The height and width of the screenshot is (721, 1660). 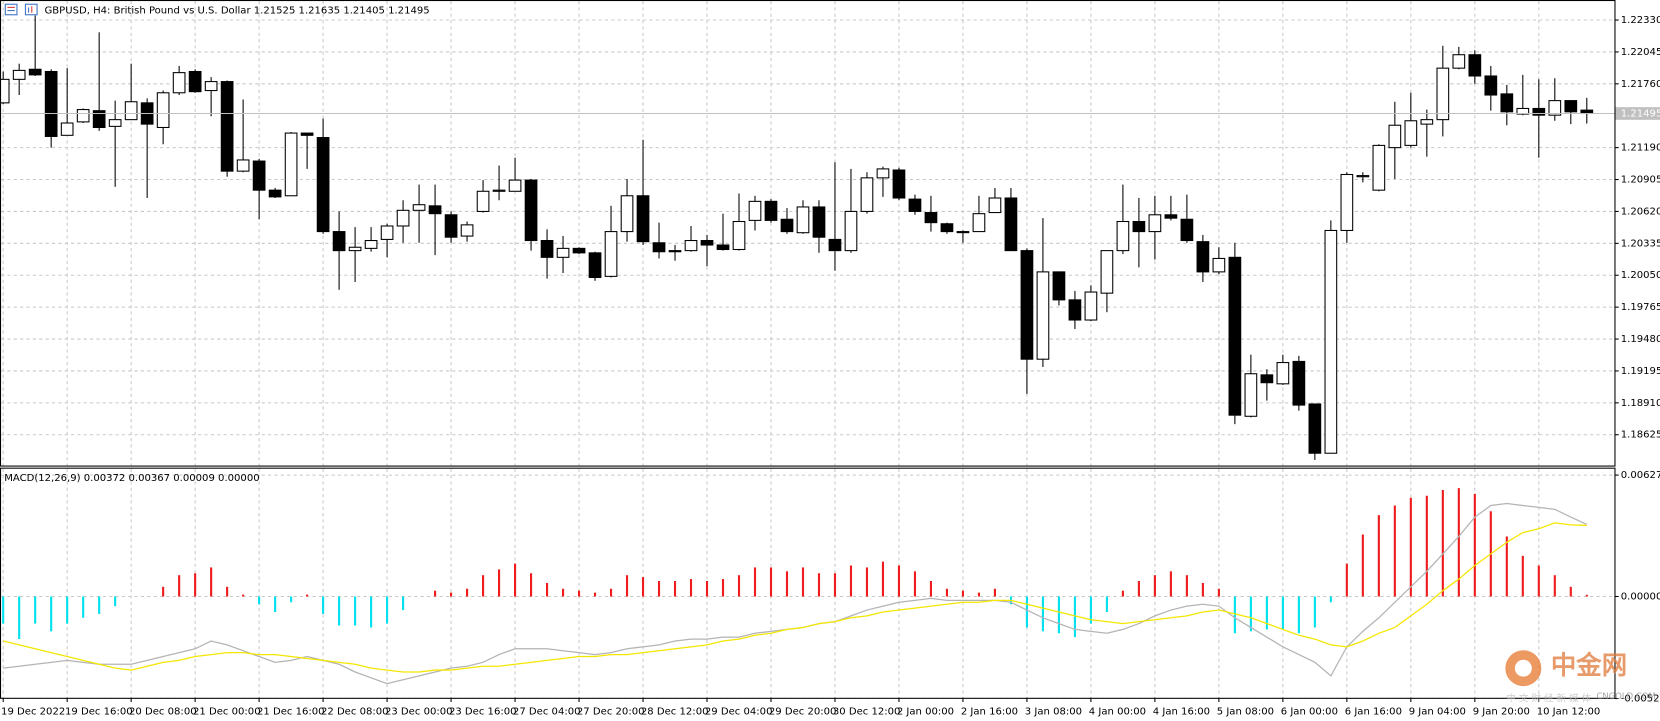 What do you see at coordinates (291, 712) in the screenshot?
I see `x-tick-label: 21 Dec 16:00` at bounding box center [291, 712].